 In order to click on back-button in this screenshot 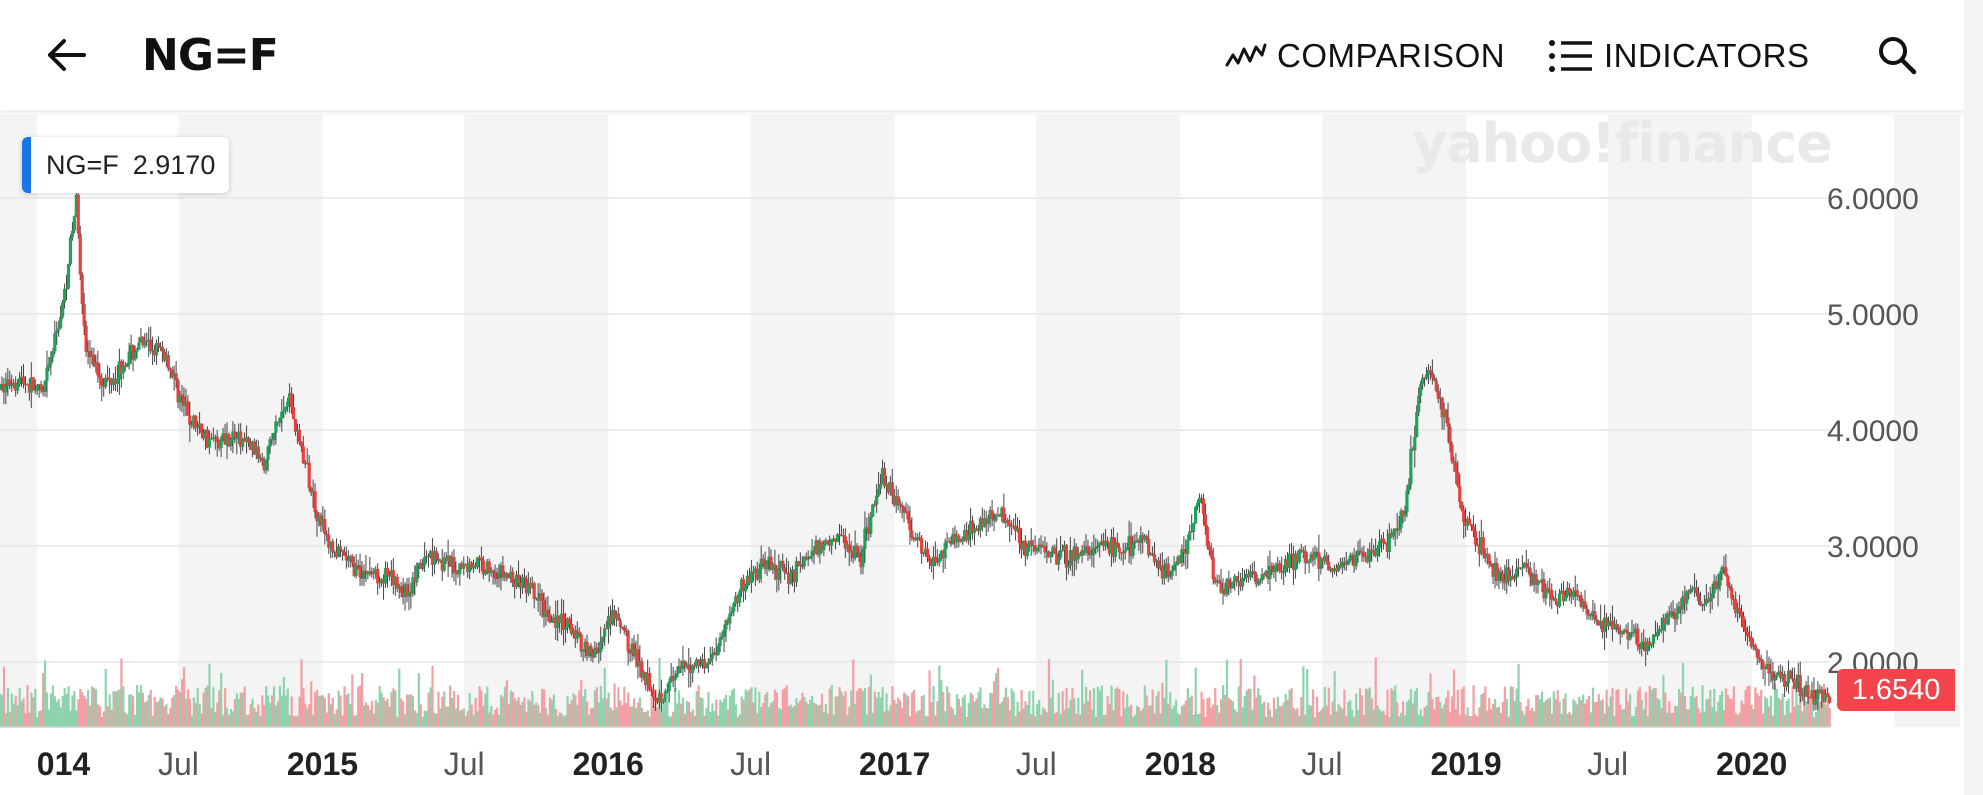, I will do `click(67, 55)`.